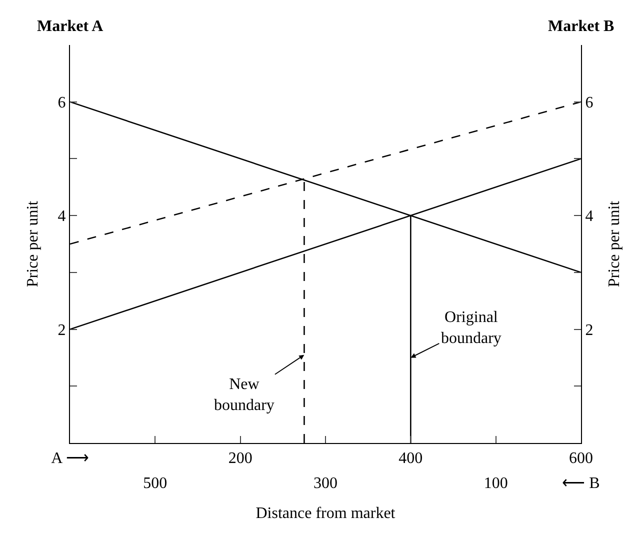 This screenshot has height=543, width=641. What do you see at coordinates (33, 244) in the screenshot?
I see `y-axis-title: Price per unit` at bounding box center [33, 244].